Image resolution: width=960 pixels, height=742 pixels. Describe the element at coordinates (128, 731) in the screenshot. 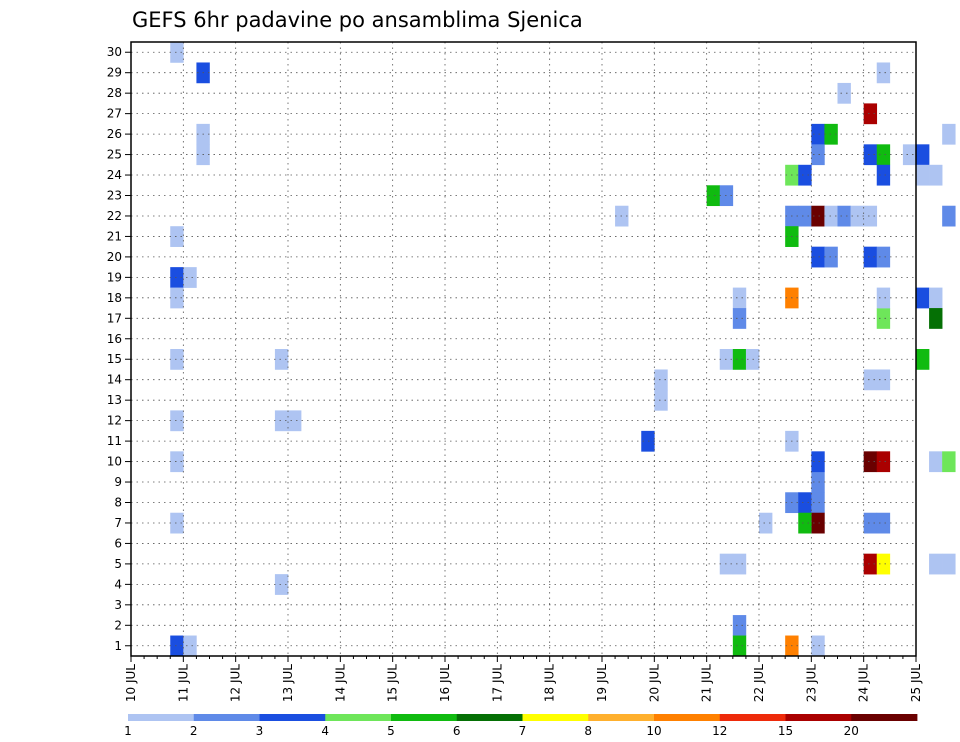

I see `legend-label: 1` at that location.